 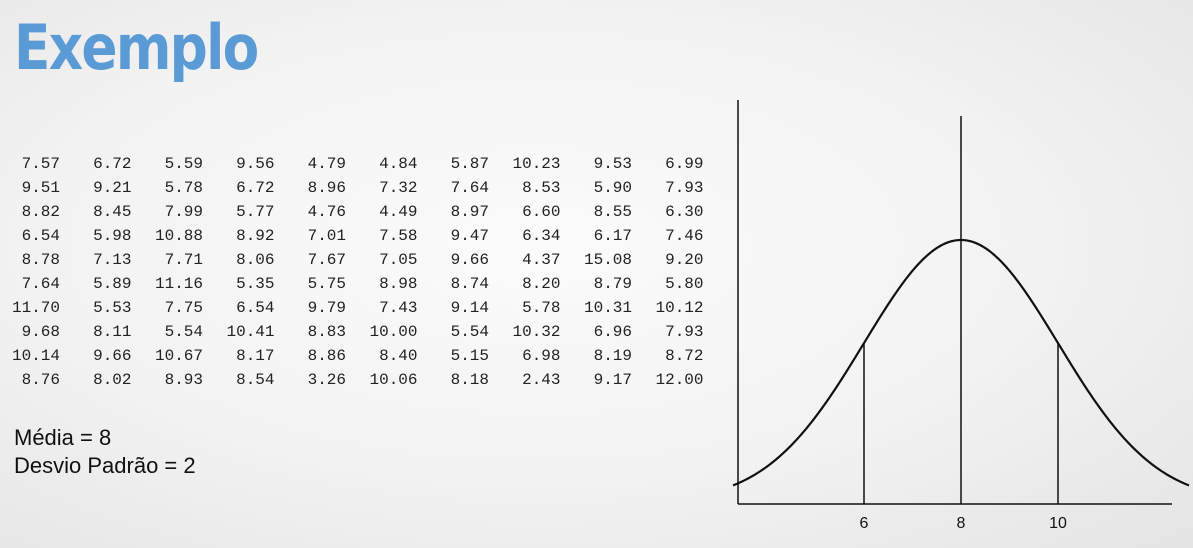 What do you see at coordinates (612, 380) in the screenshot?
I see `table-cell: 9.17` at bounding box center [612, 380].